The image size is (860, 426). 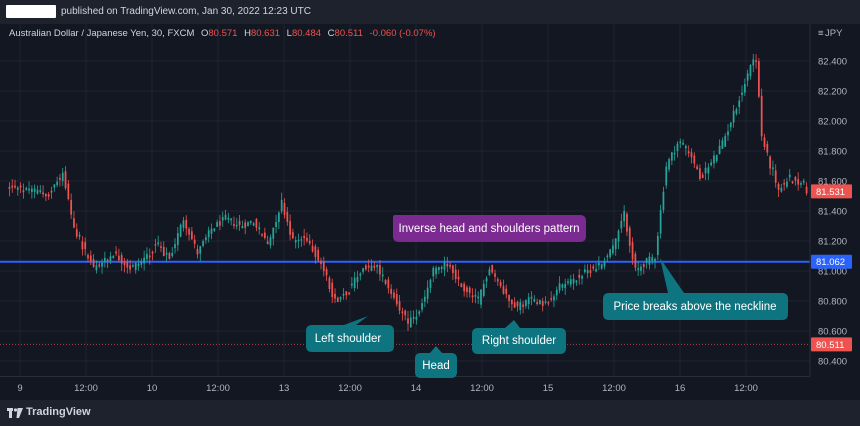 What do you see at coordinates (58, 412) in the screenshot?
I see `tradingview-logo-text: TradingView` at bounding box center [58, 412].